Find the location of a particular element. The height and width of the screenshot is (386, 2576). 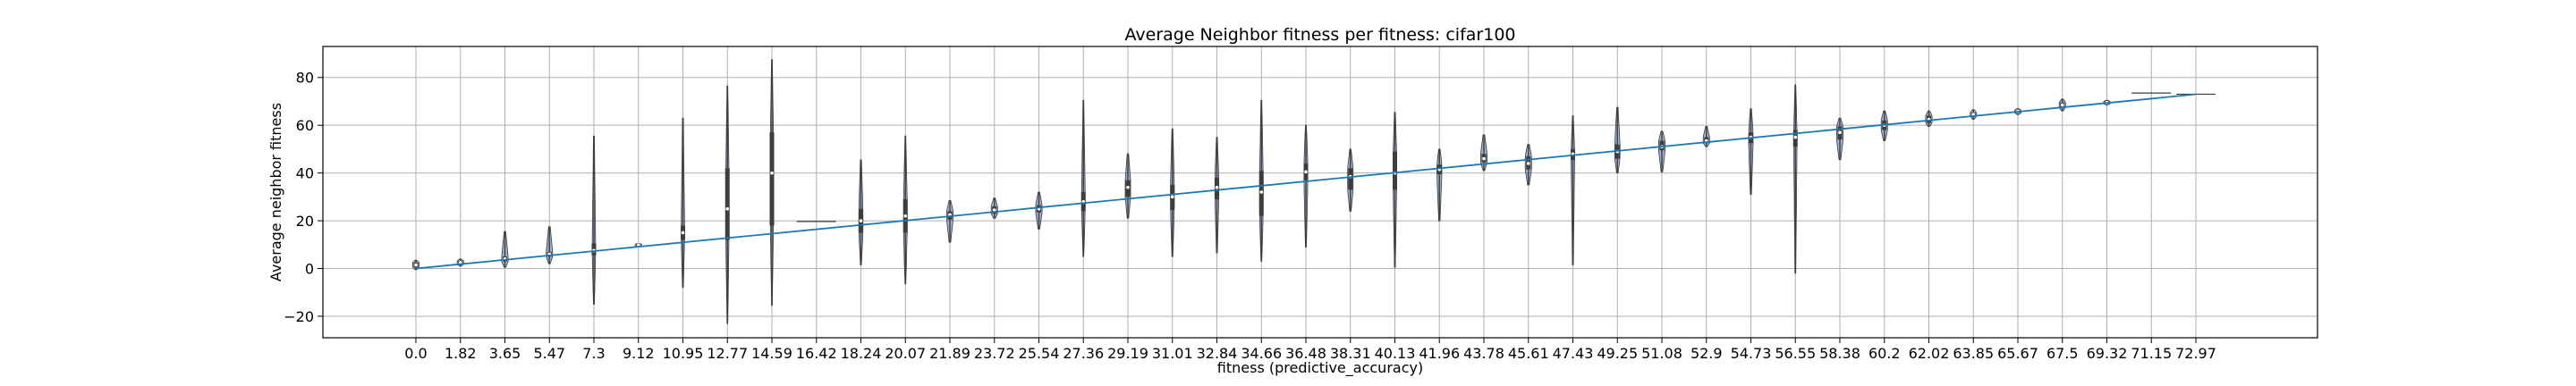

x-tick-label: 21.89 is located at coordinates (949, 353).